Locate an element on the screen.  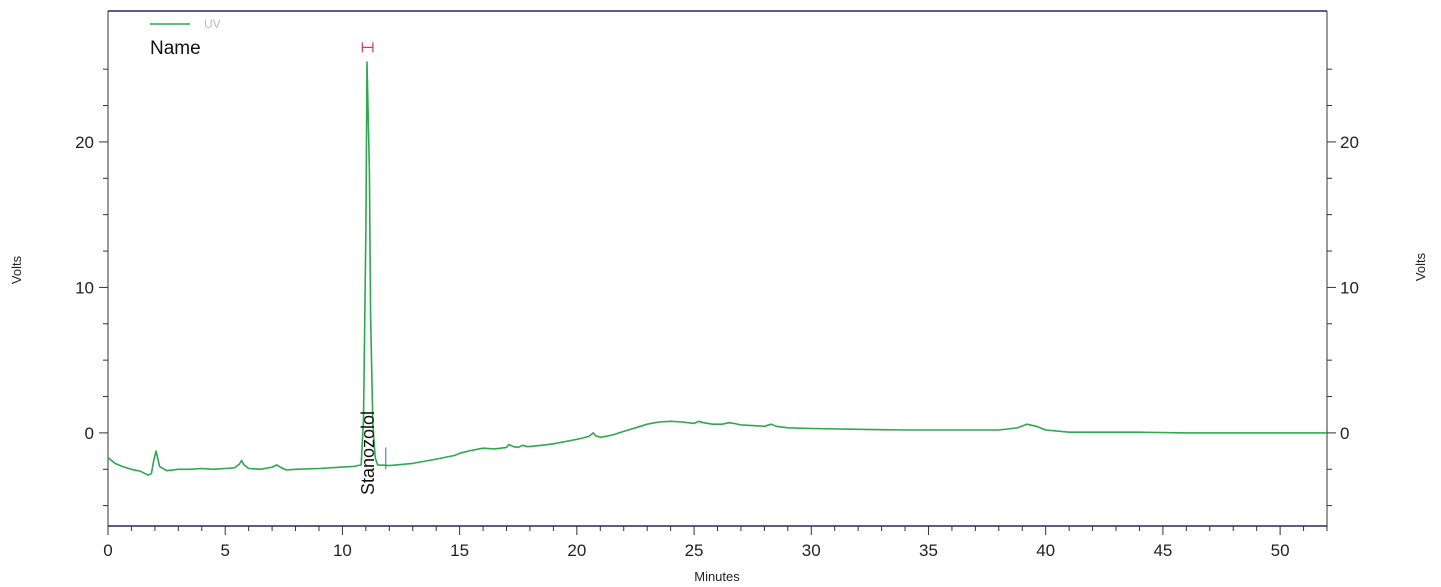
x-tick-label: 40 is located at coordinates (1045, 550).